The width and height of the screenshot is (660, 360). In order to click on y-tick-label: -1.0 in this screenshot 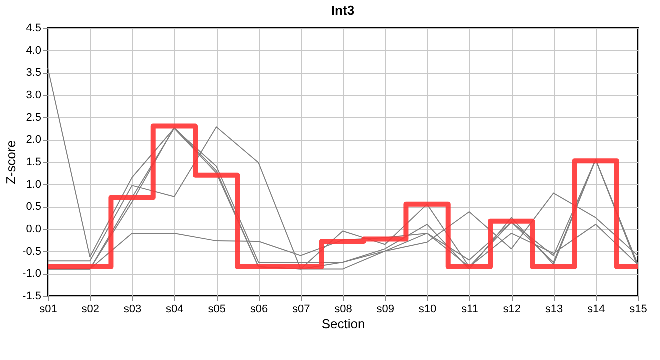, I will do `click(32, 274)`.